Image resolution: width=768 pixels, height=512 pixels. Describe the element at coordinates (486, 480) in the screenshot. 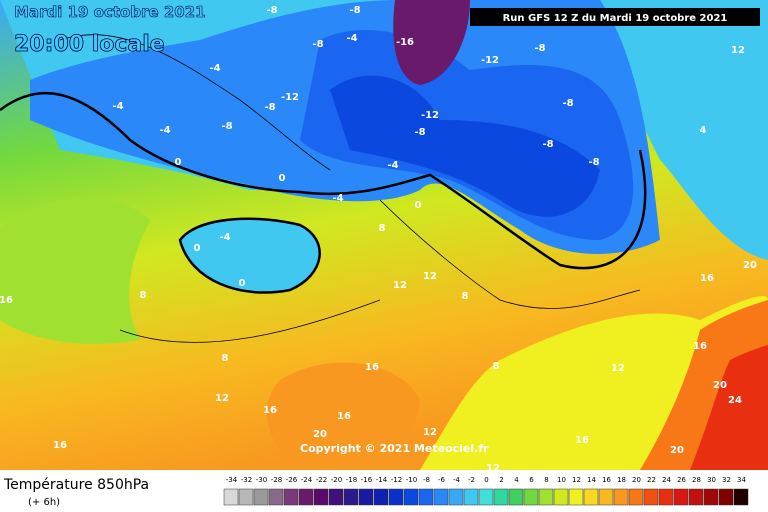

I see `scale-label: 0` at that location.